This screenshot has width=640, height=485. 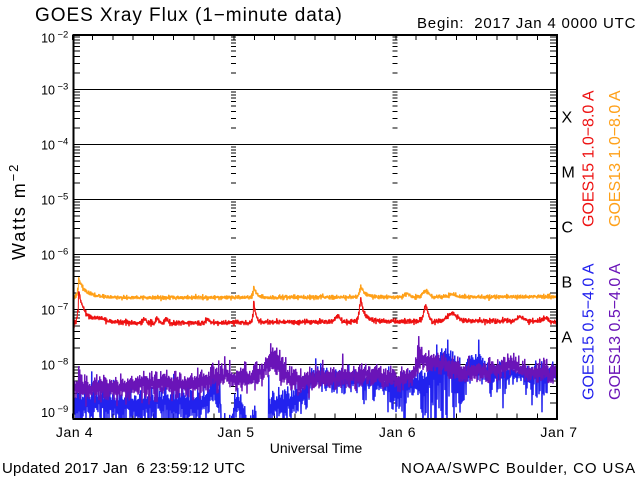 What do you see at coordinates (74, 432) in the screenshot?
I see `svg-text: Jan 4` at bounding box center [74, 432].